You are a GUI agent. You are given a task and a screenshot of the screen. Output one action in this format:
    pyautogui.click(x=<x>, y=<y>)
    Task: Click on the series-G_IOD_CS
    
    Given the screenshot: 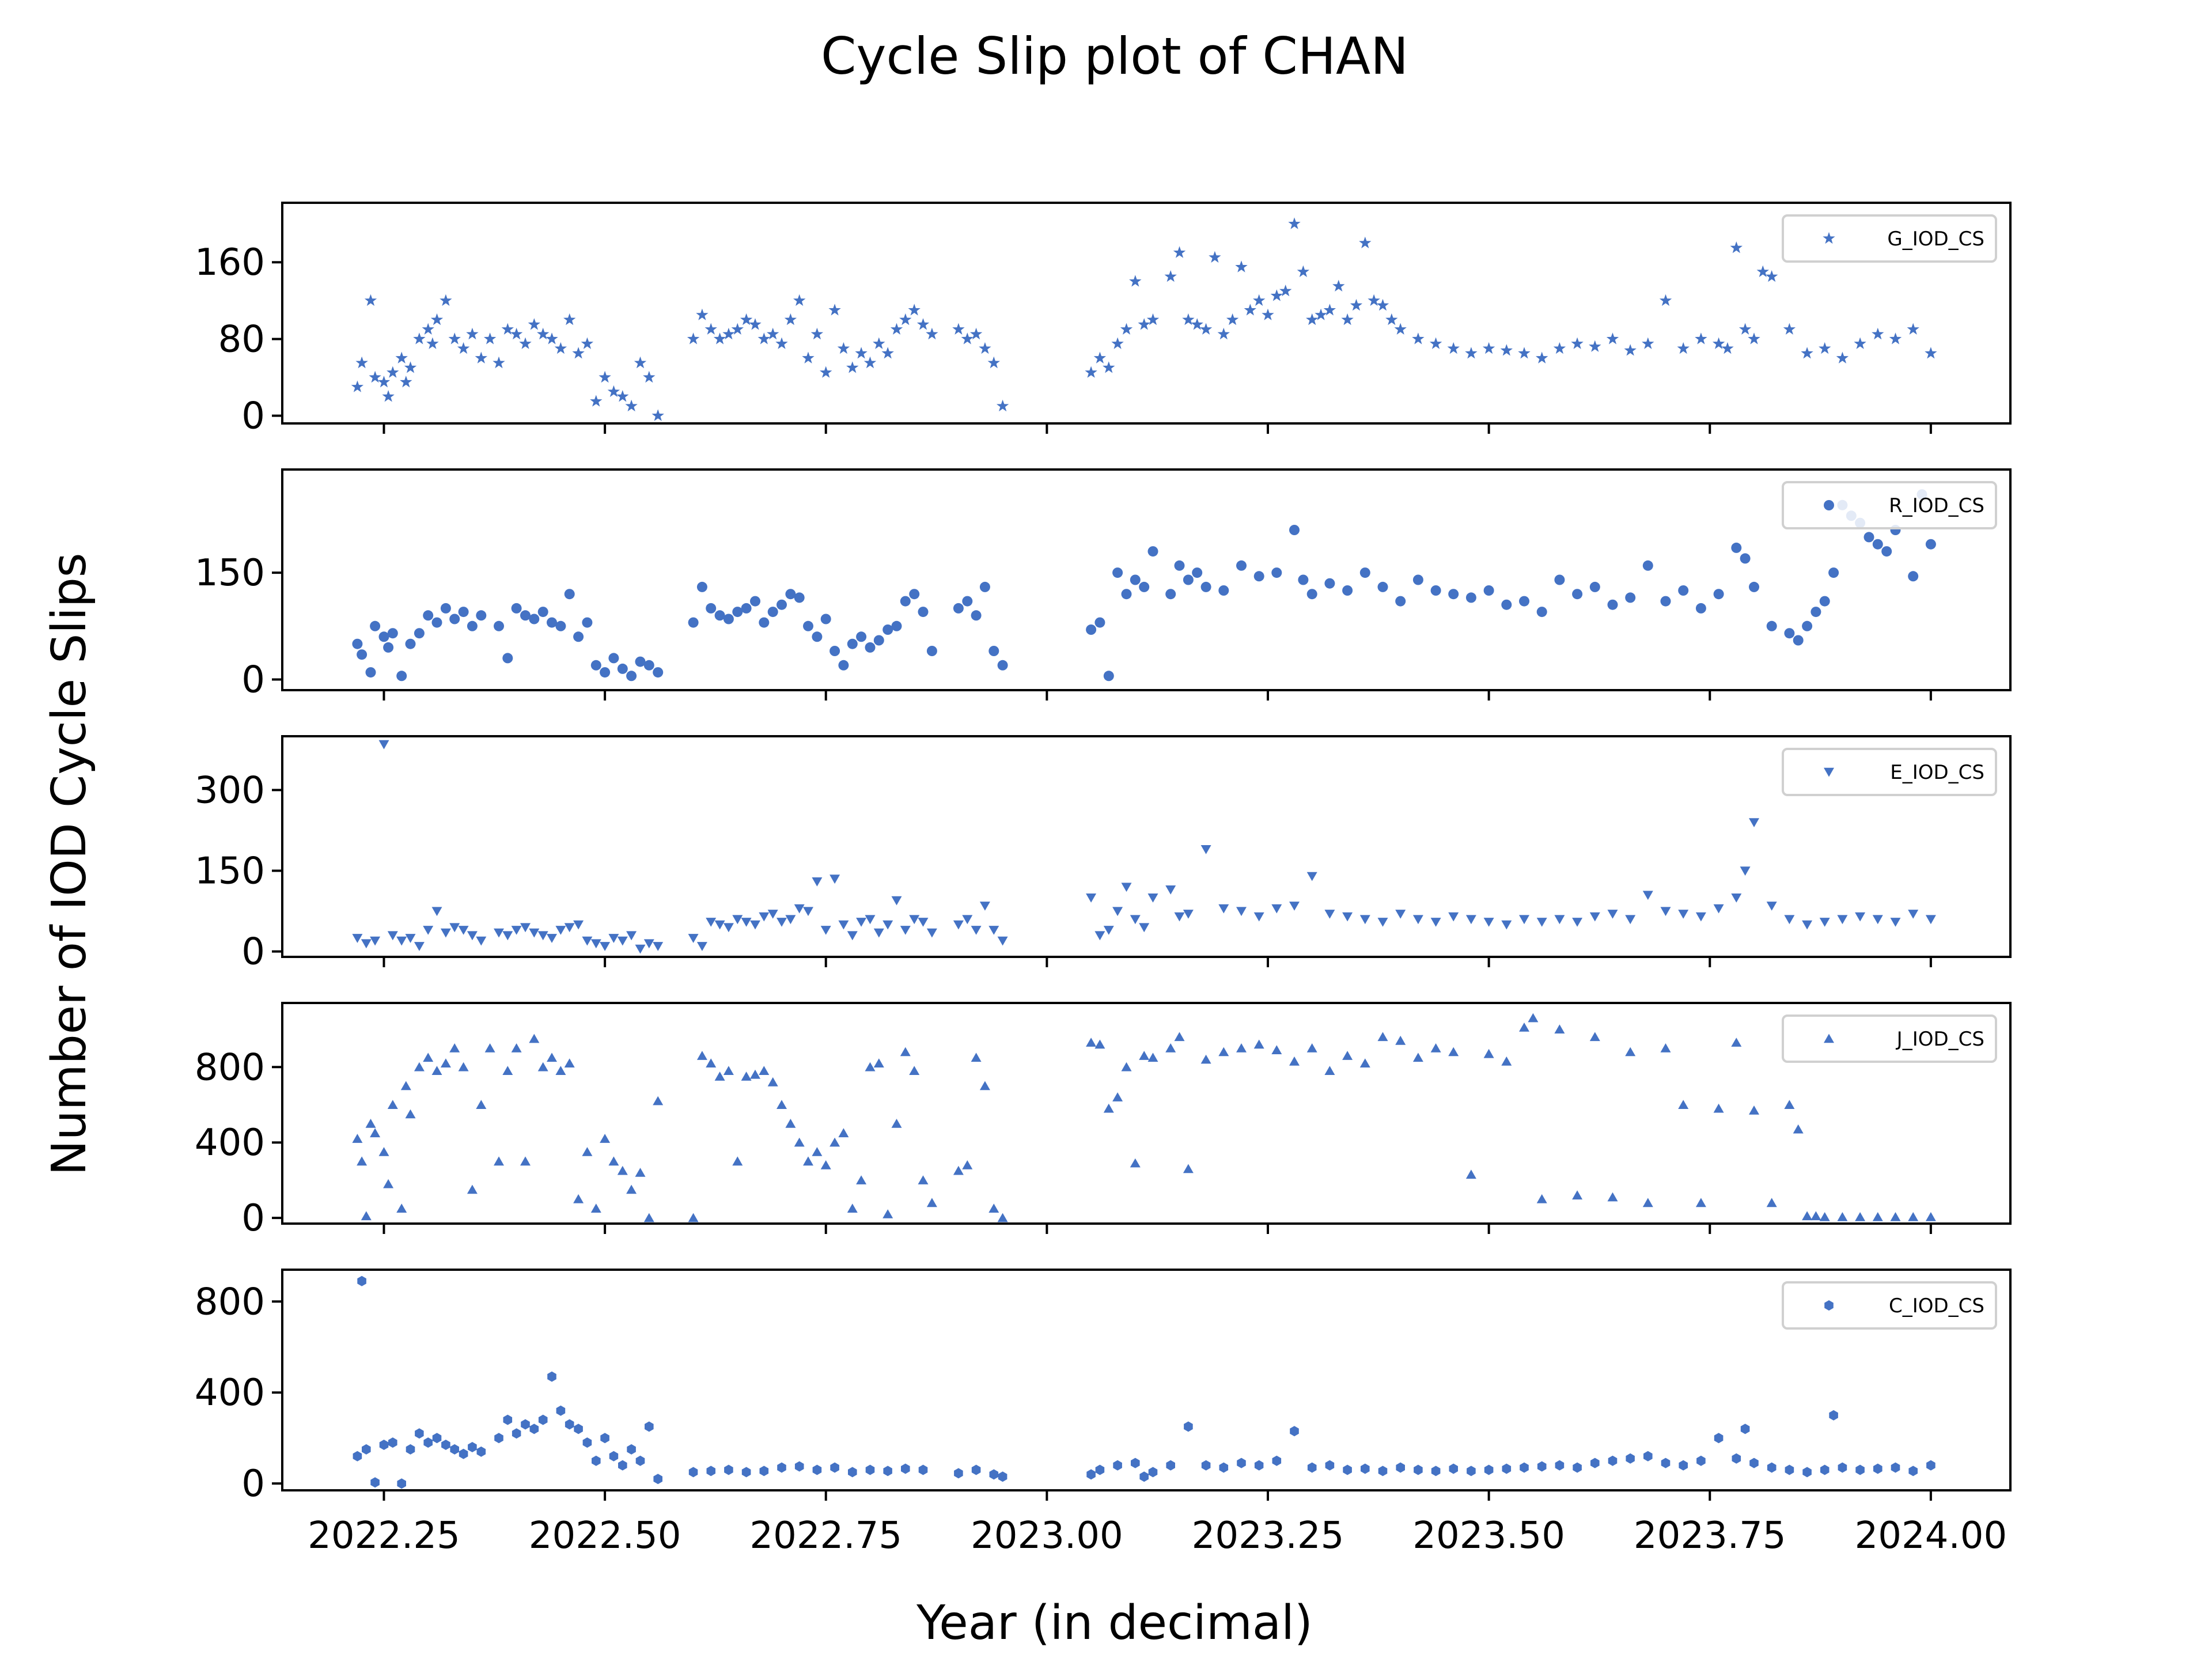 What is the action you would take?
    pyautogui.click(x=1144, y=319)
    